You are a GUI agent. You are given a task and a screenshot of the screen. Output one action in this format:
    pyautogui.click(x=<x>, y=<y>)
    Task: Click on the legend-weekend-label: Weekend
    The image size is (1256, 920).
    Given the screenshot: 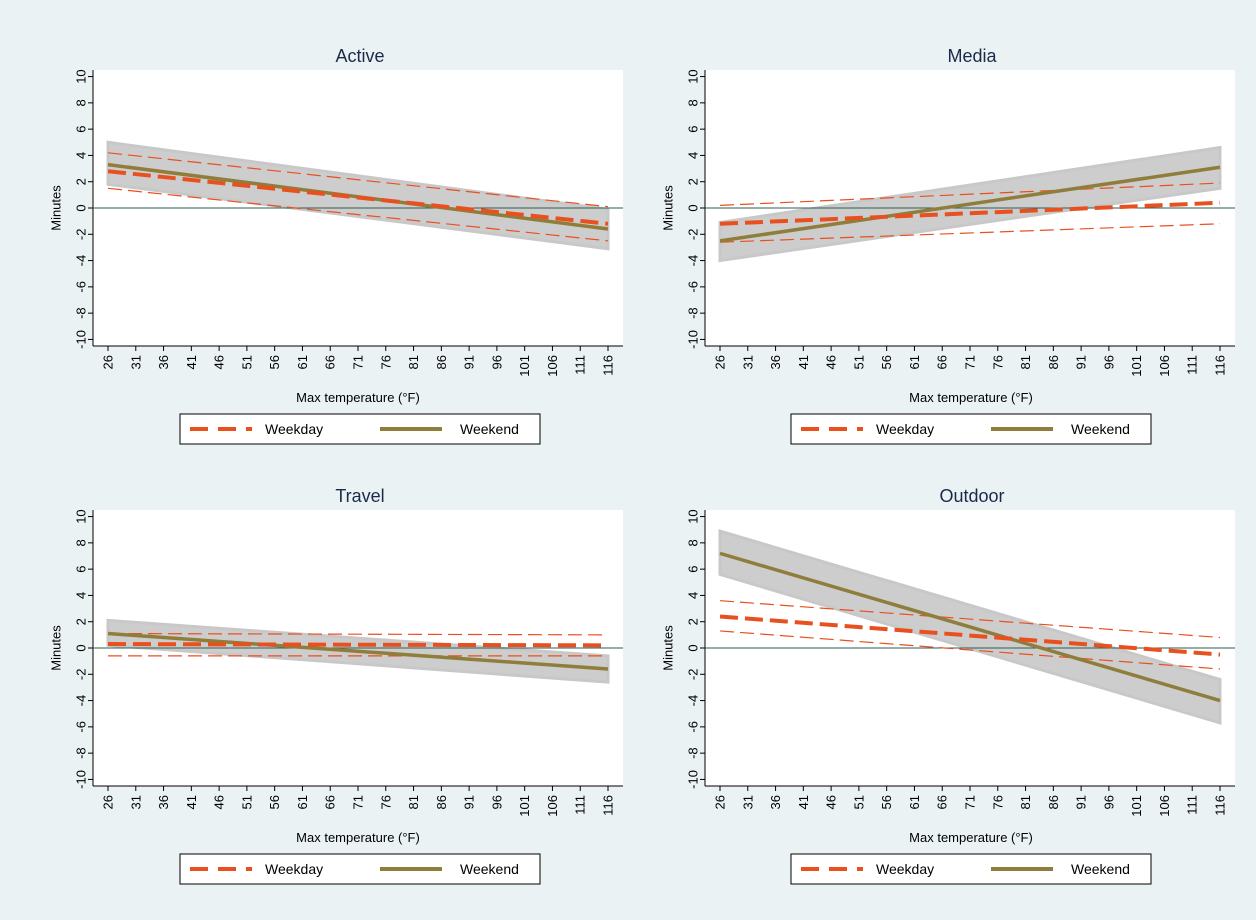 What is the action you would take?
    pyautogui.click(x=1100, y=869)
    